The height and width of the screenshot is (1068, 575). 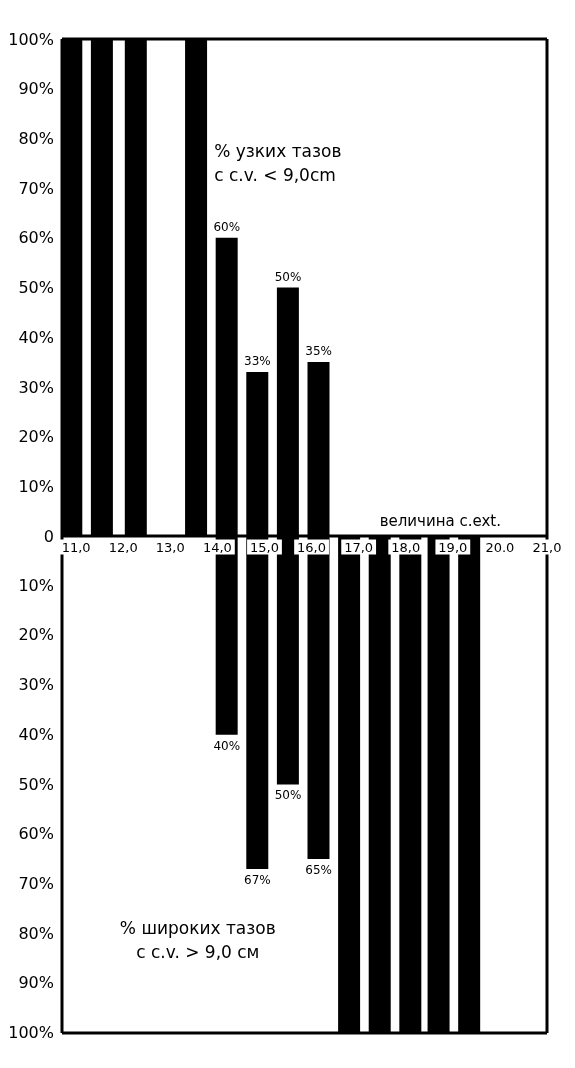 What do you see at coordinates (36, 188) in the screenshot?
I see `y-tick-label: 70%` at bounding box center [36, 188].